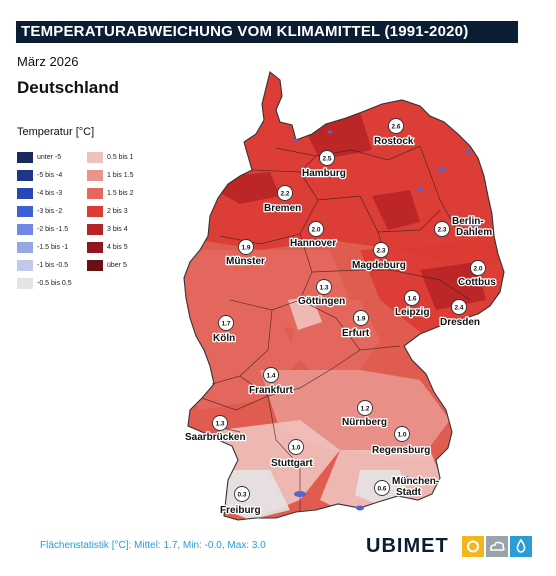  What do you see at coordinates (53, 229) in the screenshot?
I see `legend-label: -2 bis -1.5` at bounding box center [53, 229].